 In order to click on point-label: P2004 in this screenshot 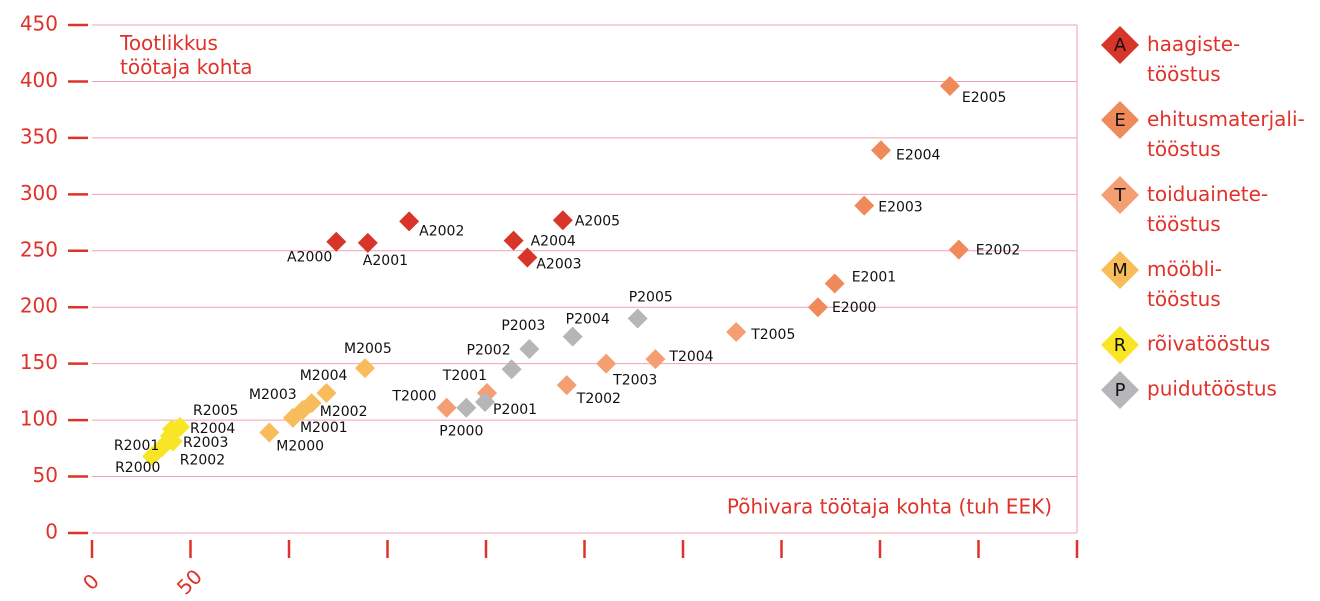, I will do `click(588, 320)`.